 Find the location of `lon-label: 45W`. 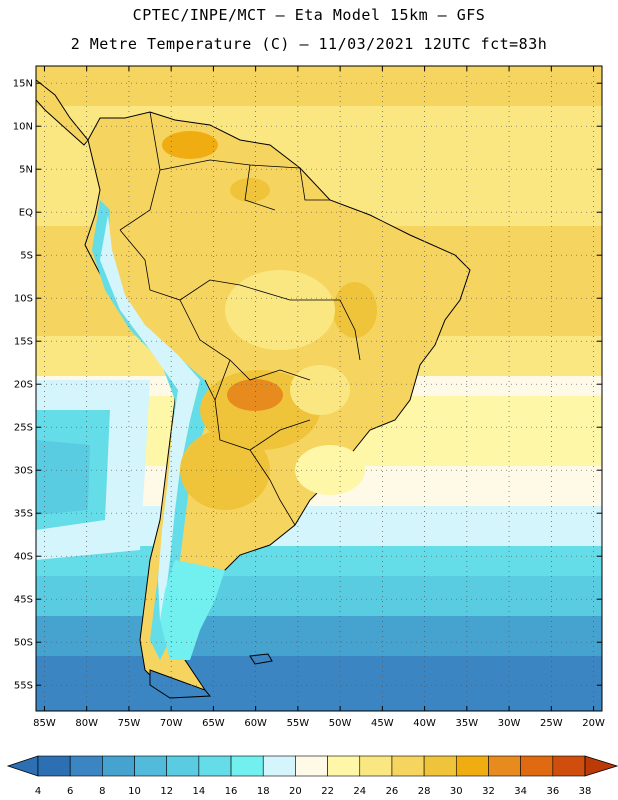

lon-label: 45W is located at coordinates (382, 723).